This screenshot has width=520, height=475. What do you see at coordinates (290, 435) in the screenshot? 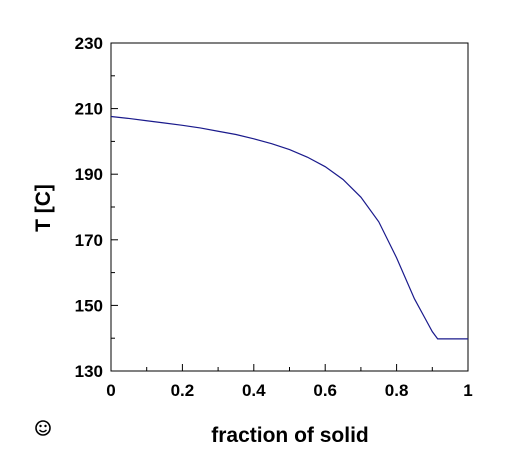
I see `x-axis-title: fraction of solid` at bounding box center [290, 435].